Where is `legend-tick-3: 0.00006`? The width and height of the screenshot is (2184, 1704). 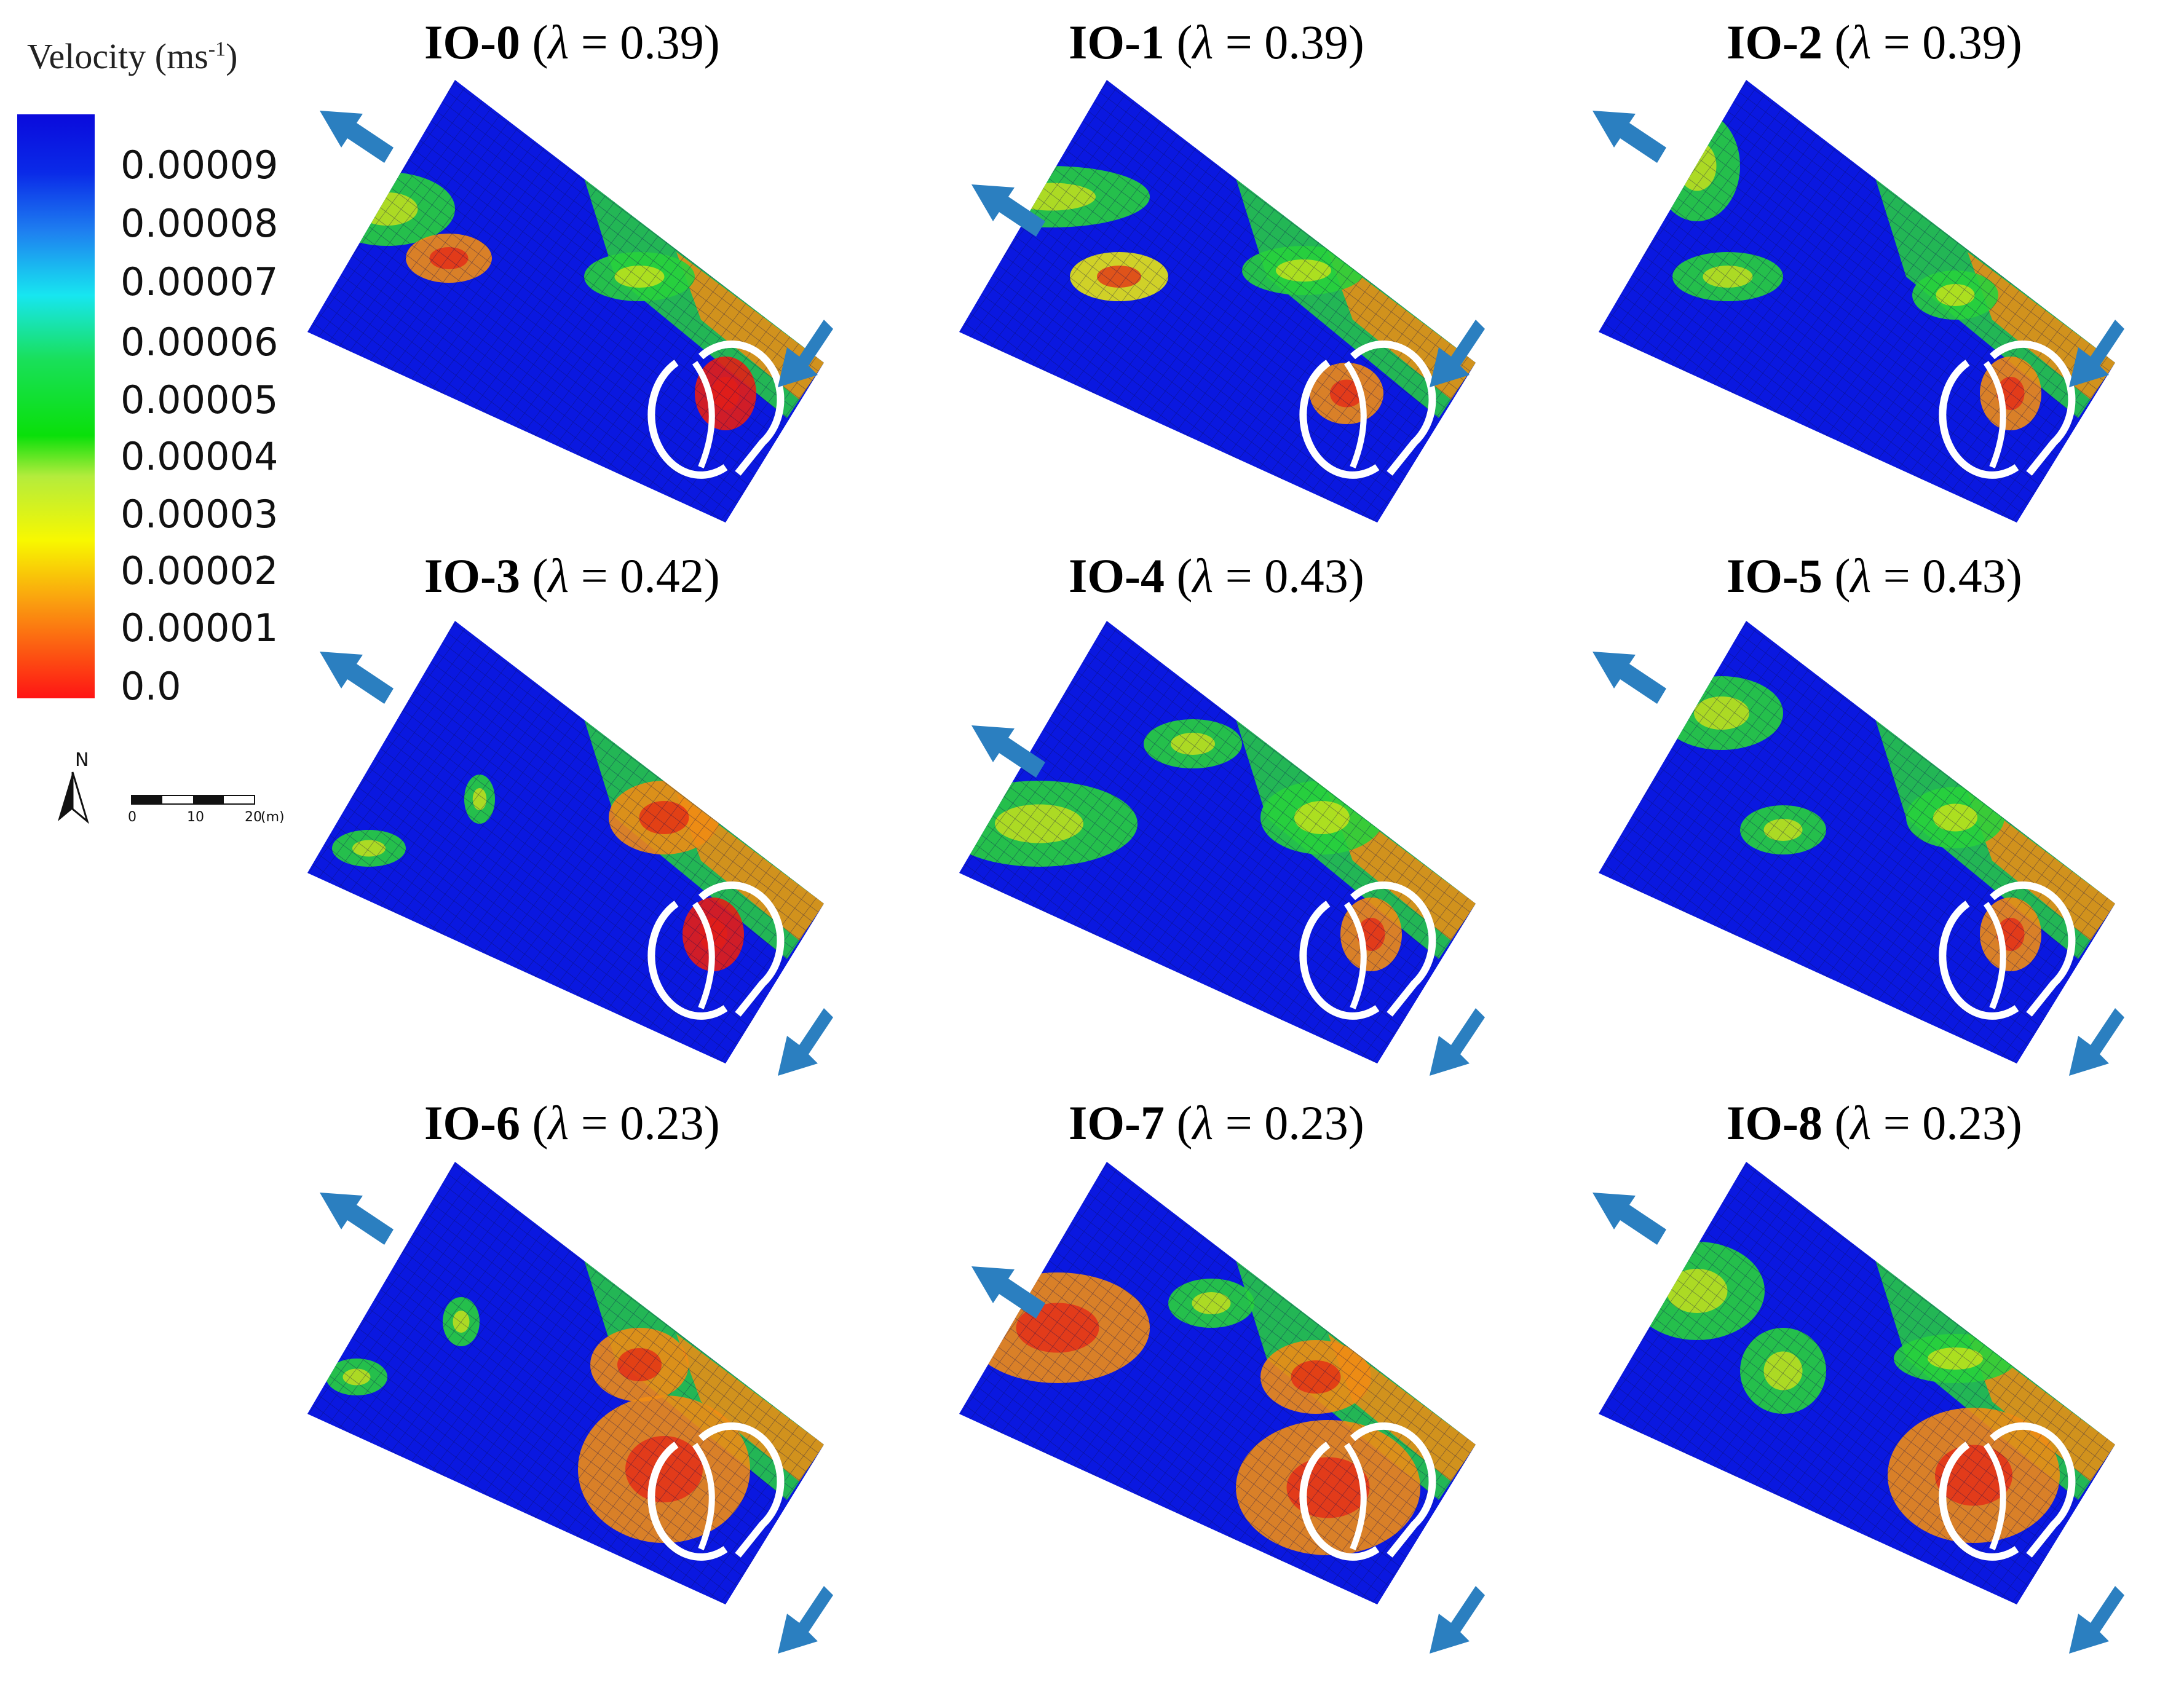 legend-tick-3: 0.00006 is located at coordinates (200, 342).